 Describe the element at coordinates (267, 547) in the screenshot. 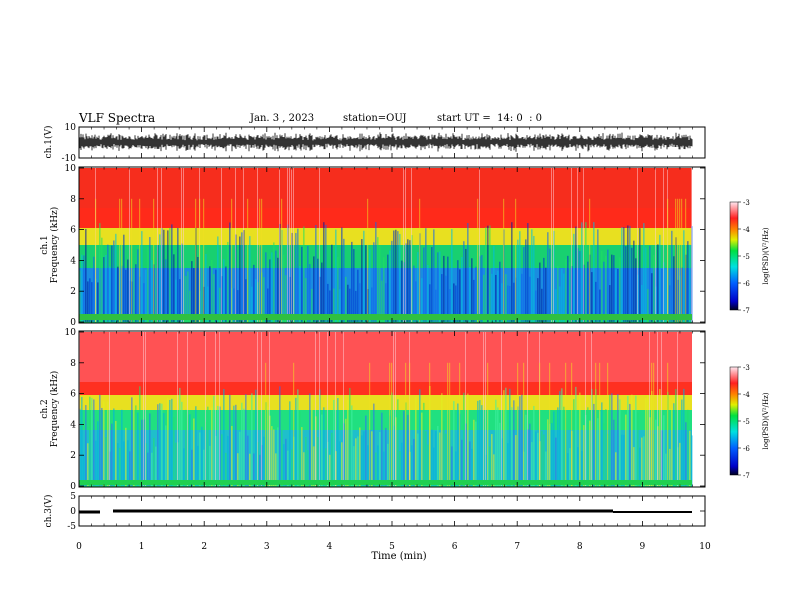

I see `time-tick-label: 3` at that location.